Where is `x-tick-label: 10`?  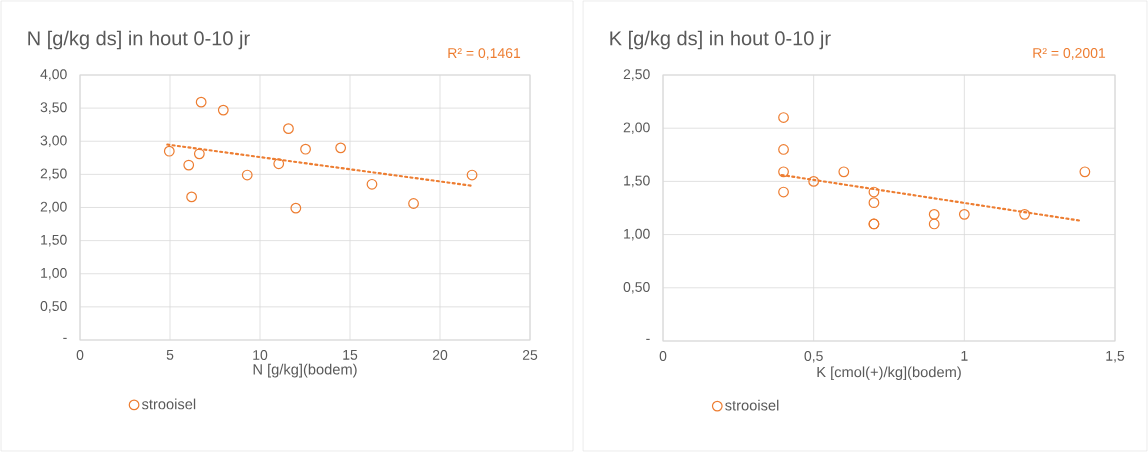
x-tick-label: 10 is located at coordinates (260, 355).